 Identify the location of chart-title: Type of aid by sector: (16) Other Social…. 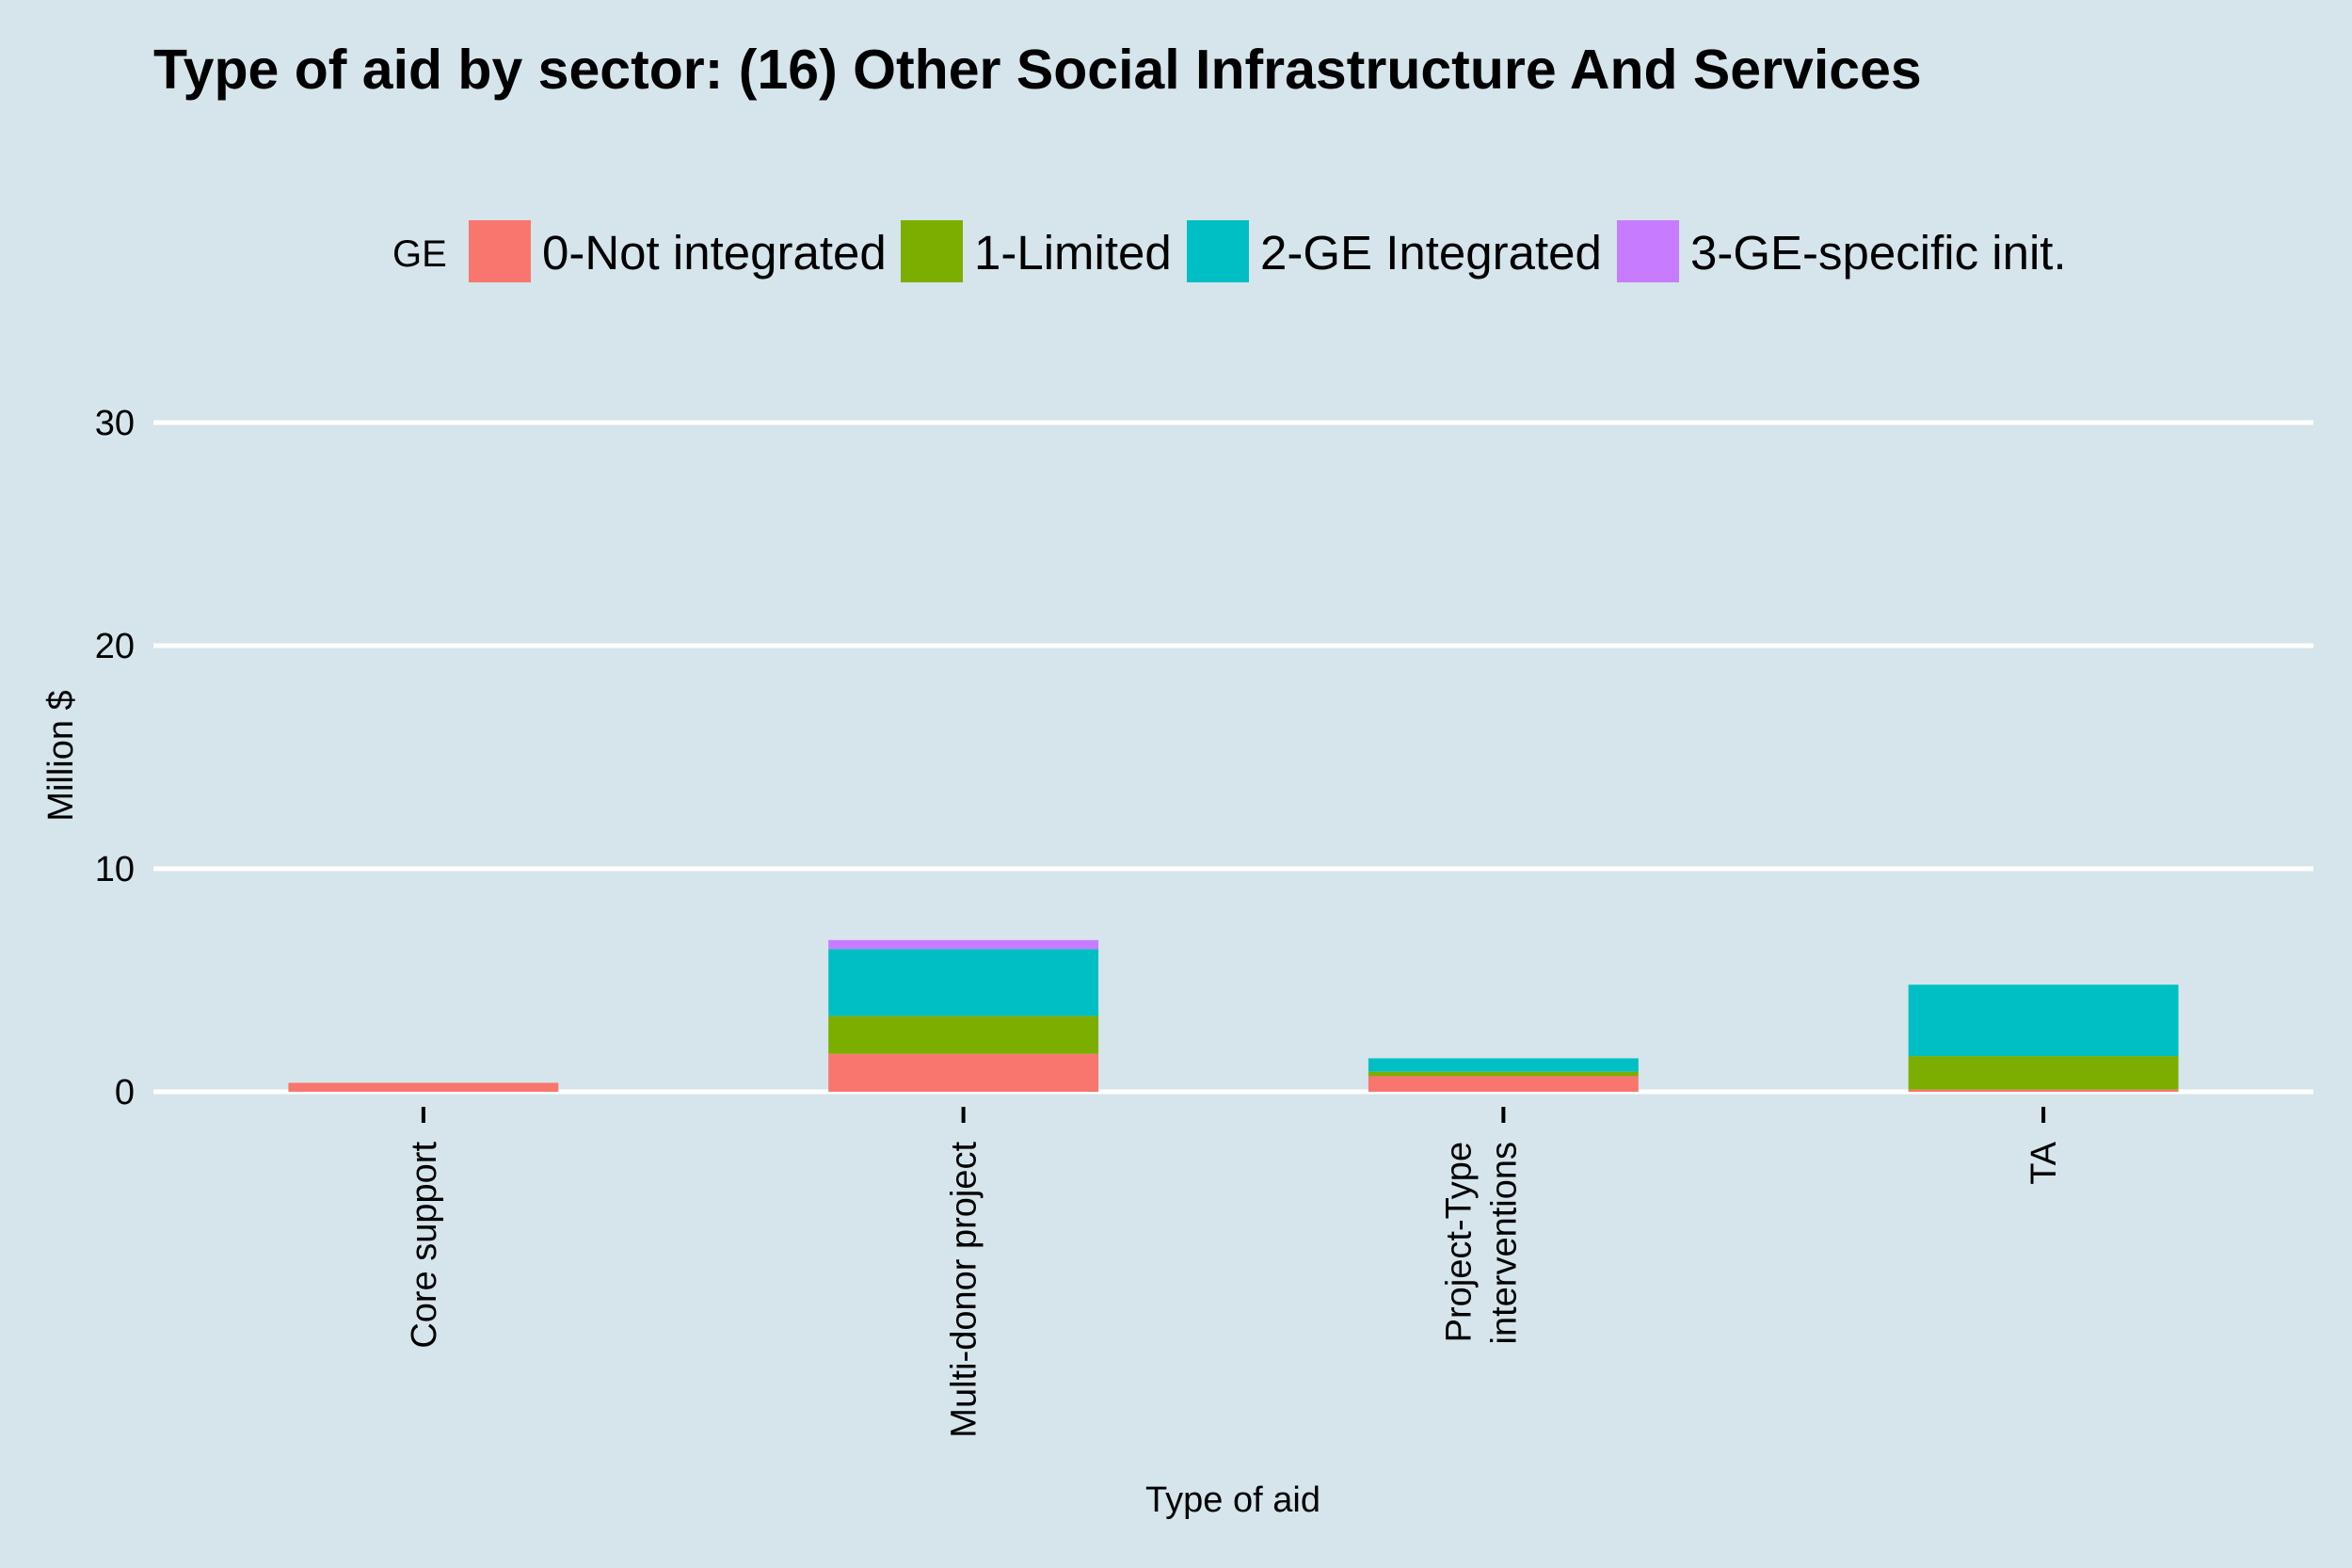
(1037, 70).